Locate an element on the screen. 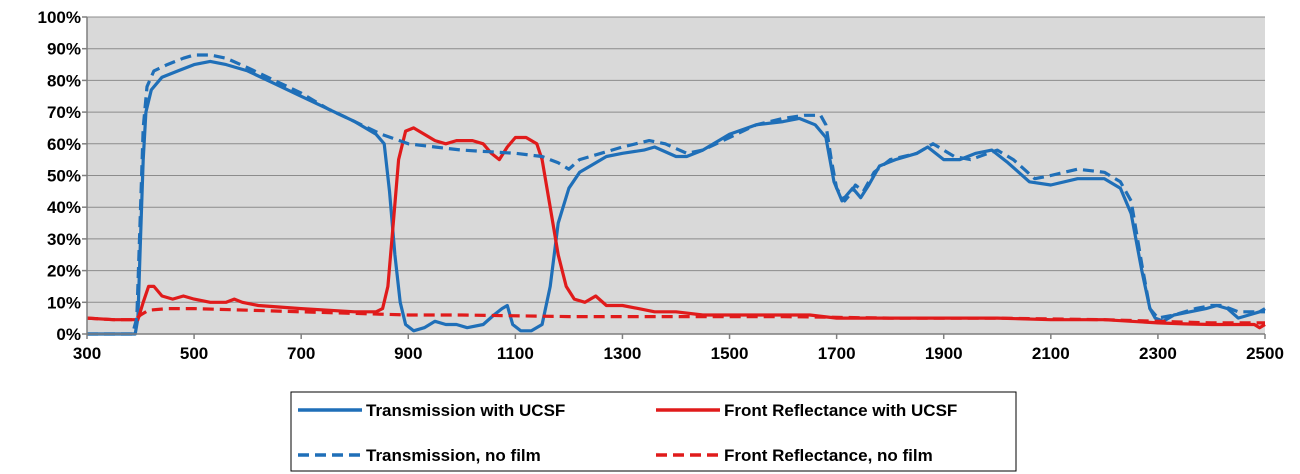 The width and height of the screenshot is (1300, 474). x-tick-label: 2100 is located at coordinates (1051, 353).